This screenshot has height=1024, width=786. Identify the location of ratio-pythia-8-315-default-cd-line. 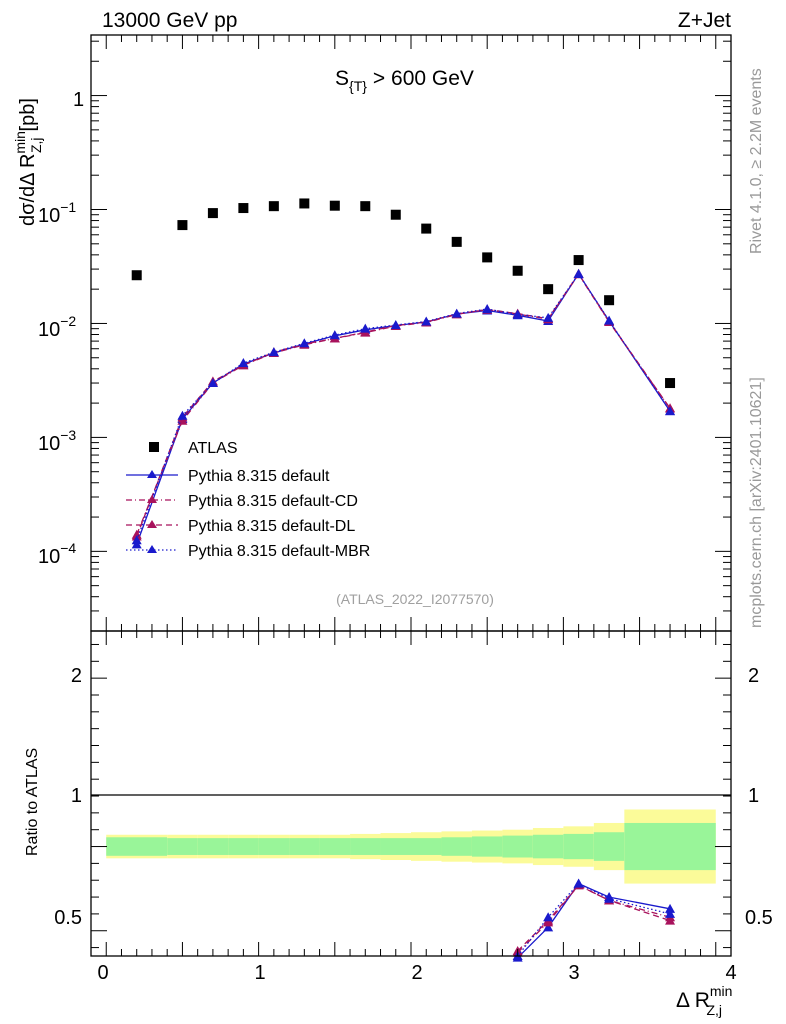
(594, 919).